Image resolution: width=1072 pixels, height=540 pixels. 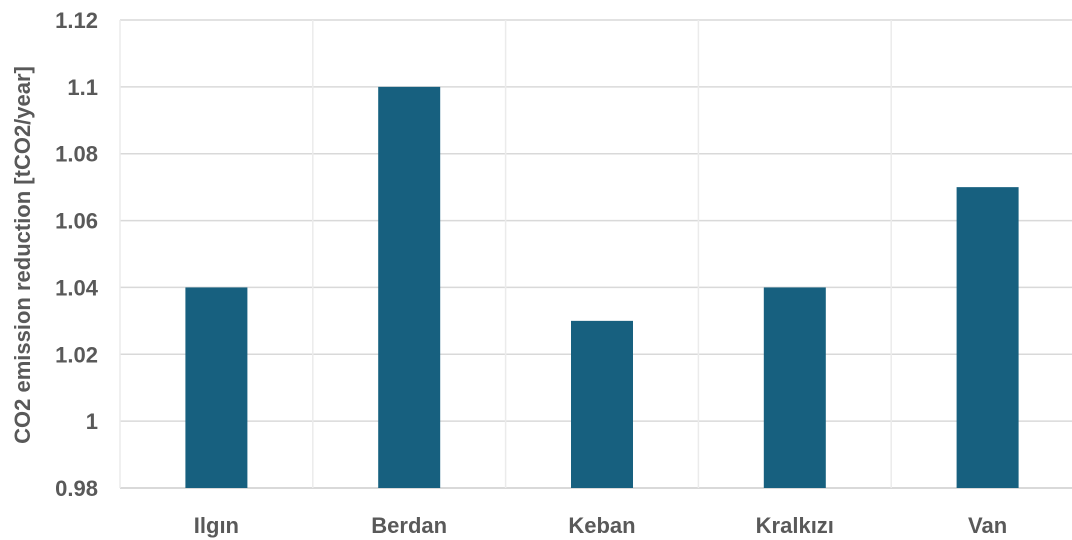 I want to click on x-category-label: Keban, so click(x=601, y=525).